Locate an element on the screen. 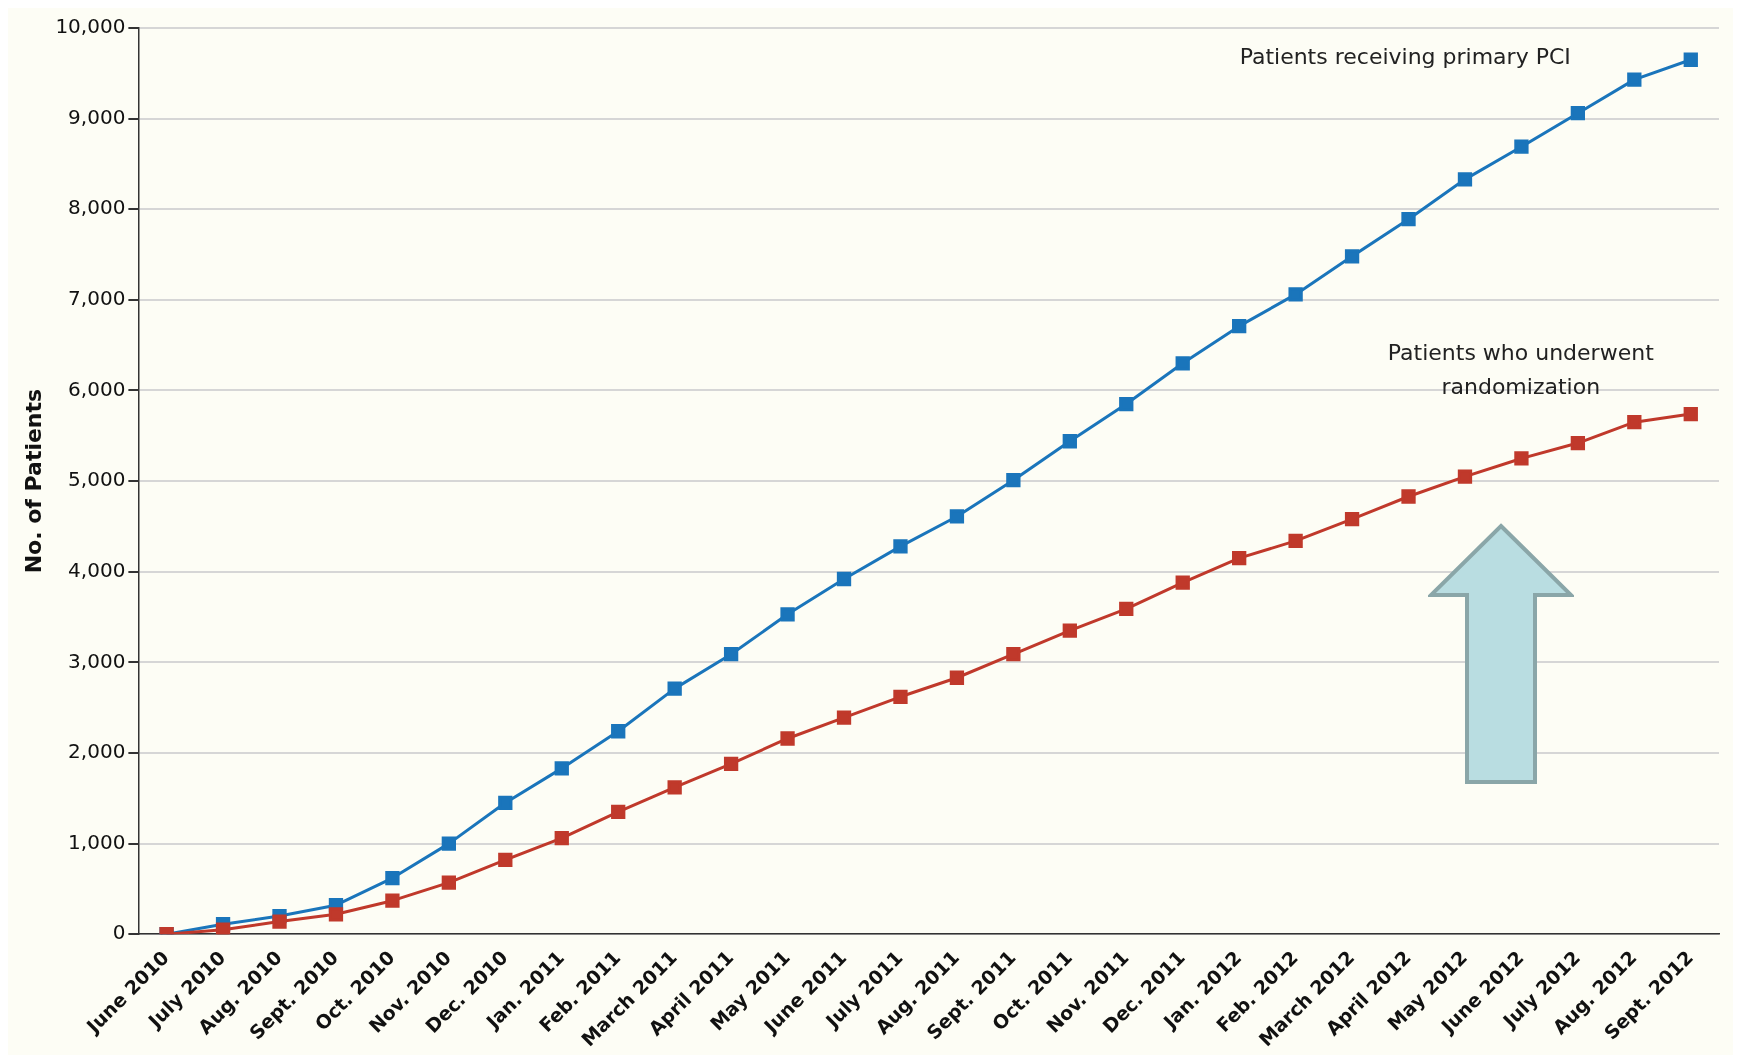 The height and width of the screenshot is (1063, 1741). series-label: Patients who underwent randomization is located at coordinates (1521, 369).